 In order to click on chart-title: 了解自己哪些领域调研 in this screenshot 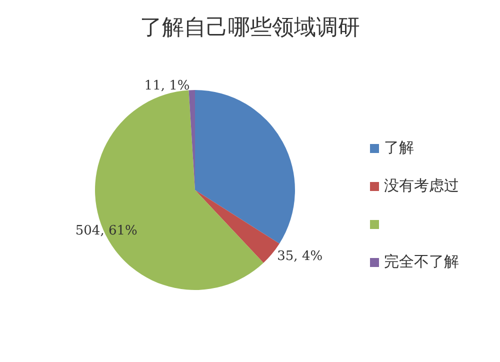, I will do `click(250, 28)`.